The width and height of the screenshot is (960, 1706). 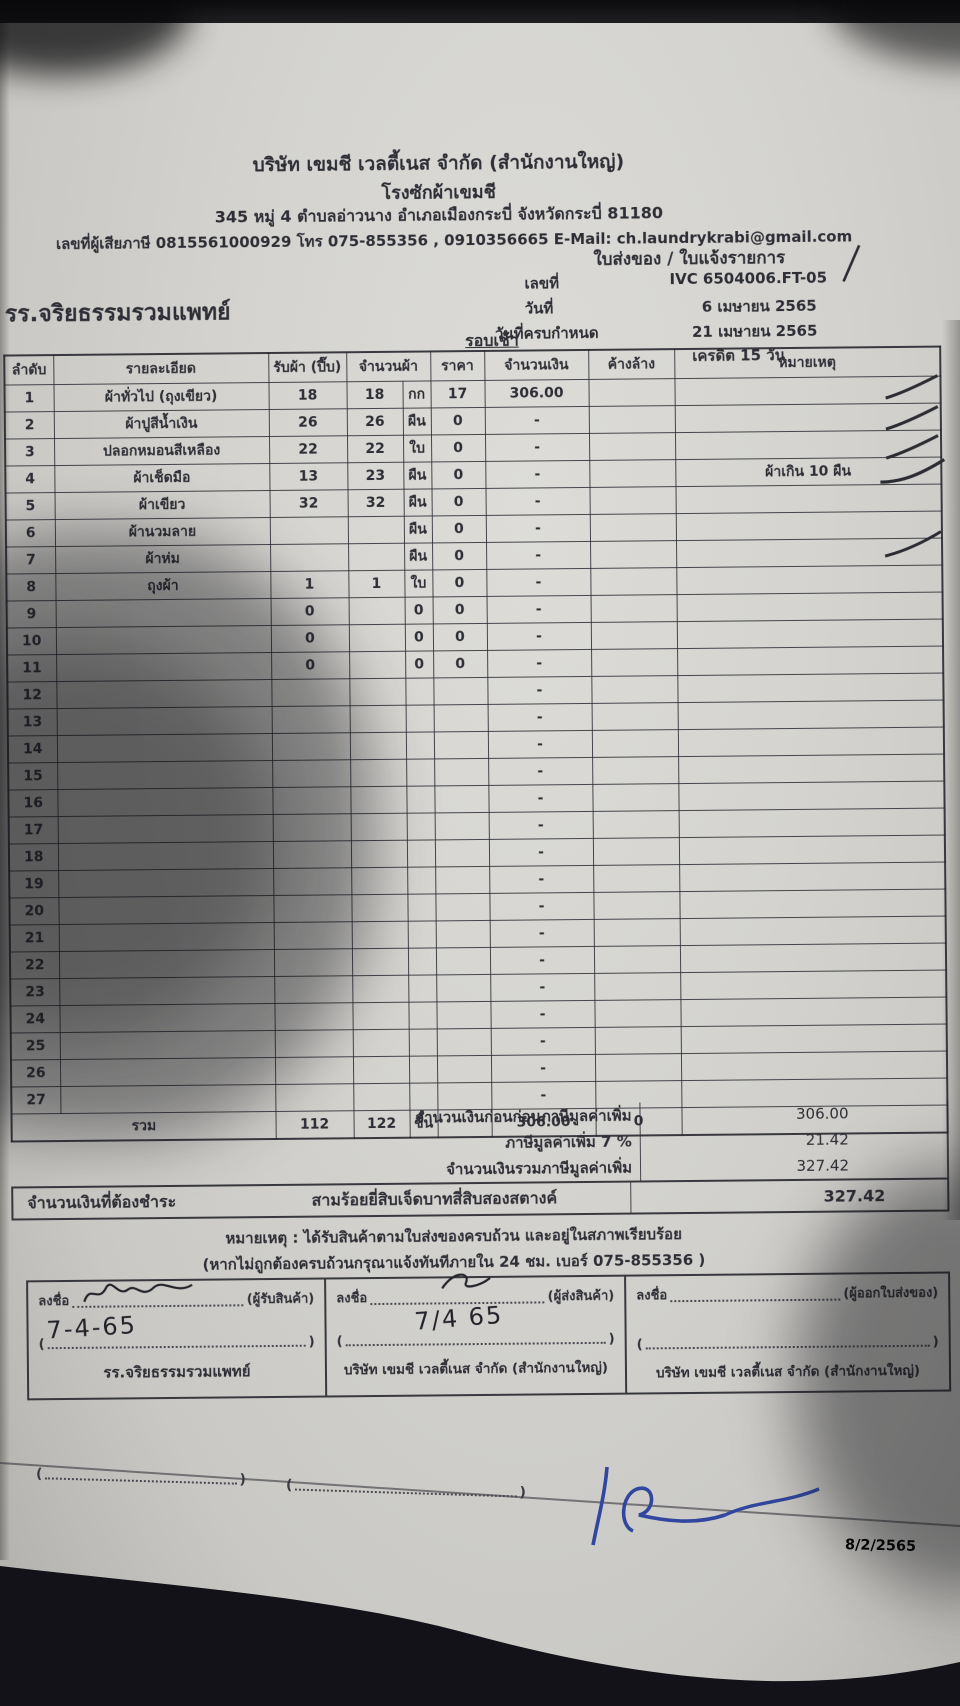 I want to click on sender-role: (ผู้ส่งสินค้า), so click(x=581, y=1296).